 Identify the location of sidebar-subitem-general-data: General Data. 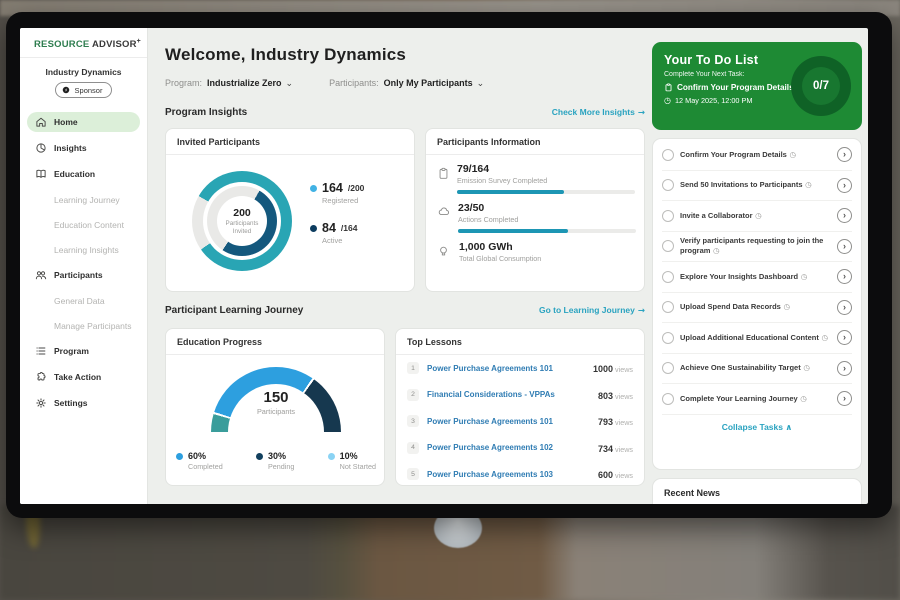
(79, 300).